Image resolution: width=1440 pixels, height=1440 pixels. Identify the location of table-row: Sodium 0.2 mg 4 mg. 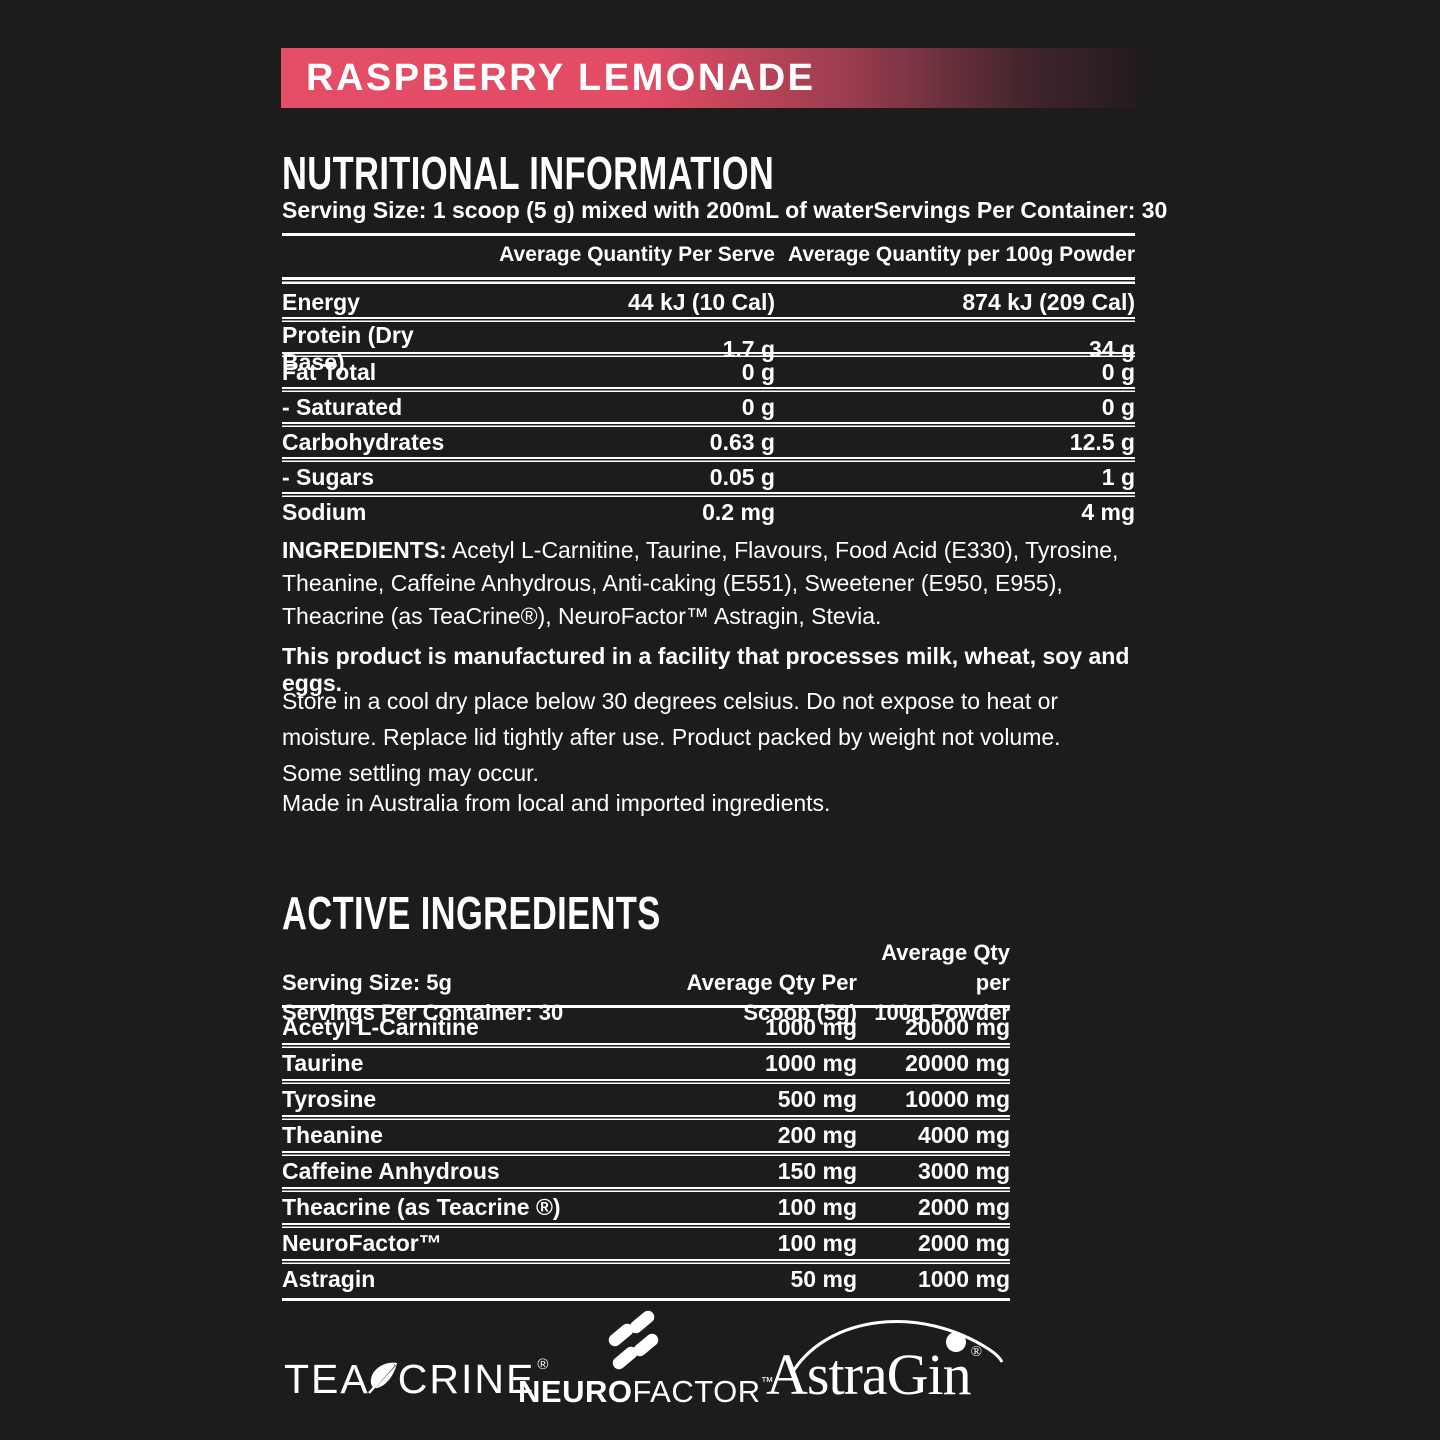
(708, 512).